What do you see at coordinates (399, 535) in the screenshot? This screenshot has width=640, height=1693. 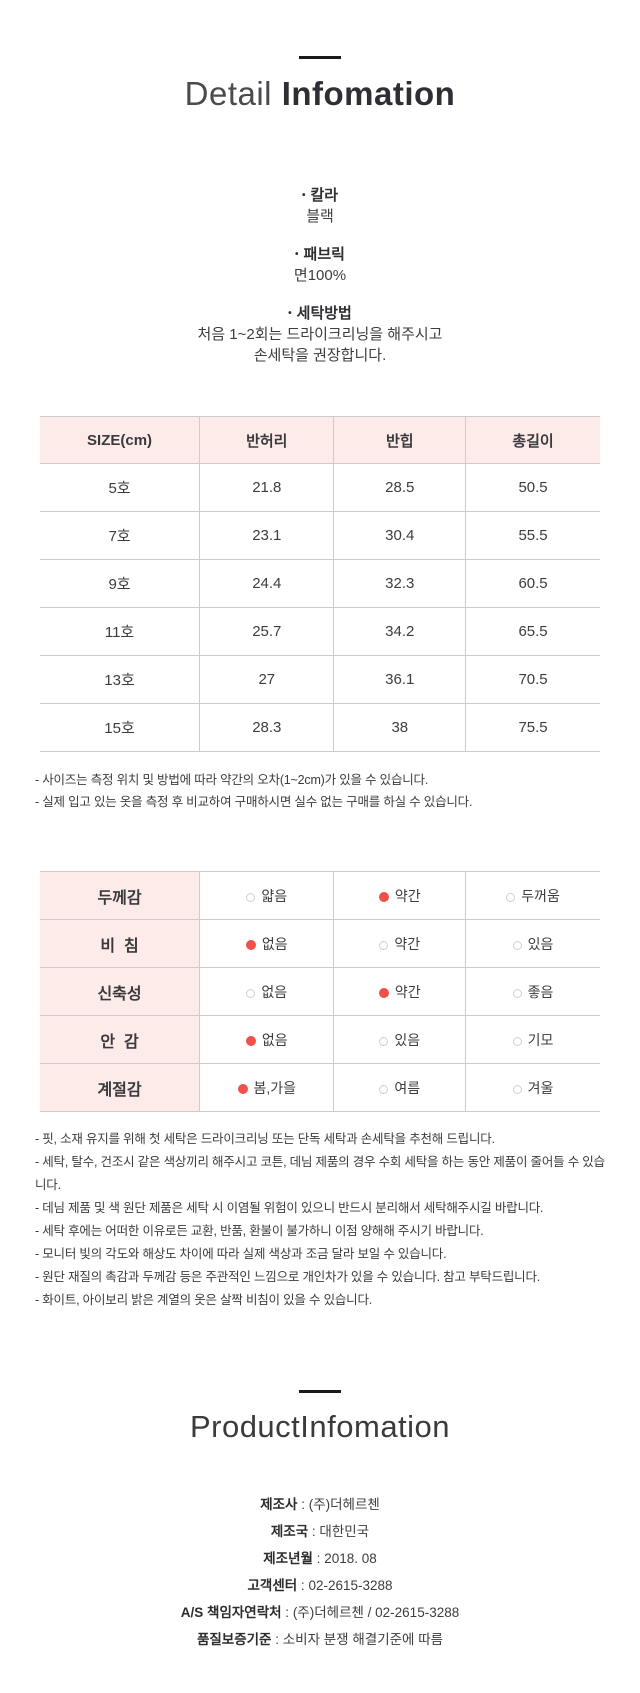 I see `size-value-cell: 30.4` at bounding box center [399, 535].